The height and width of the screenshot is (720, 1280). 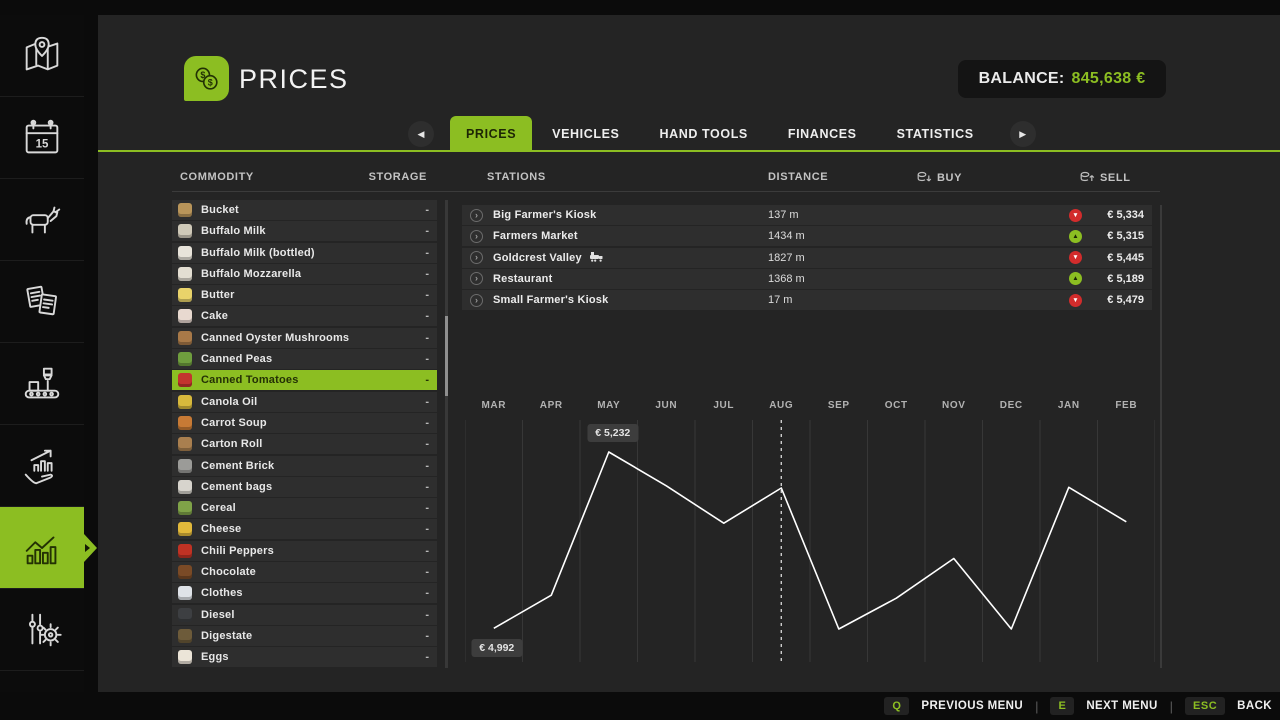 What do you see at coordinates (494, 405) in the screenshot?
I see `chart-month-label: MAR` at bounding box center [494, 405].